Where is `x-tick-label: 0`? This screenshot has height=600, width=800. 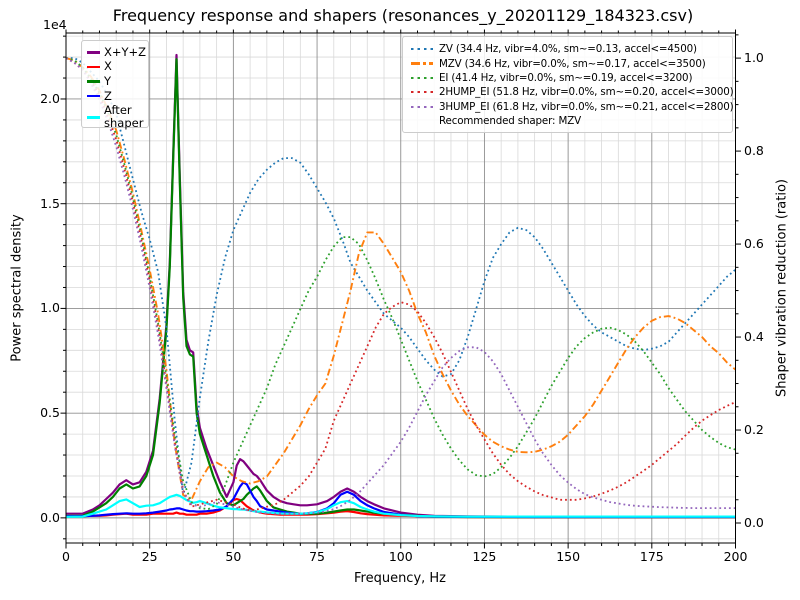 x-tick-label: 0 is located at coordinates (66, 556).